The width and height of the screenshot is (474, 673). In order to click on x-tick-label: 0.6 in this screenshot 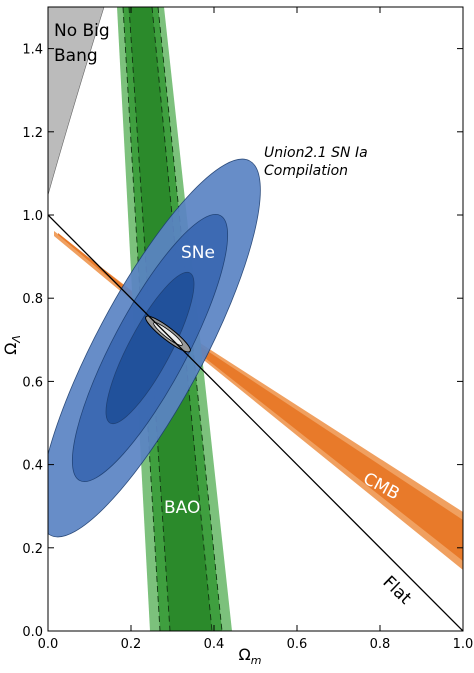, I will do `click(297, 644)`.